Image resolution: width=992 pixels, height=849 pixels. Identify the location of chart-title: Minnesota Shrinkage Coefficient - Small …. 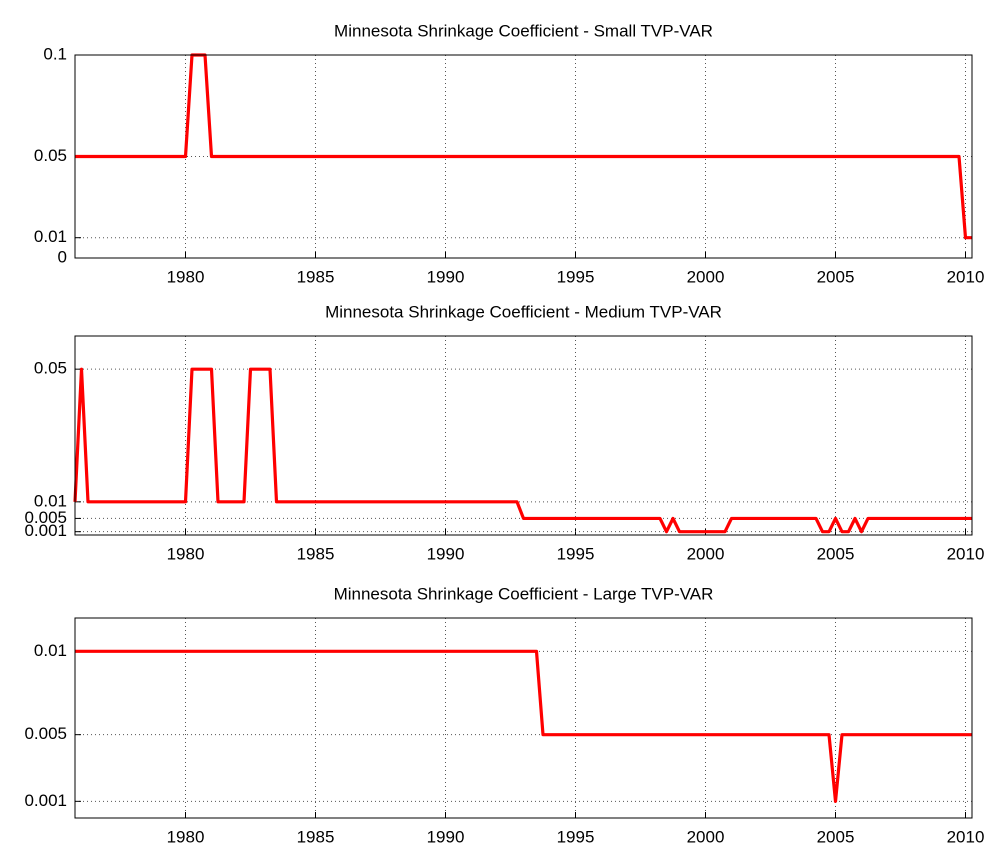
(523, 30).